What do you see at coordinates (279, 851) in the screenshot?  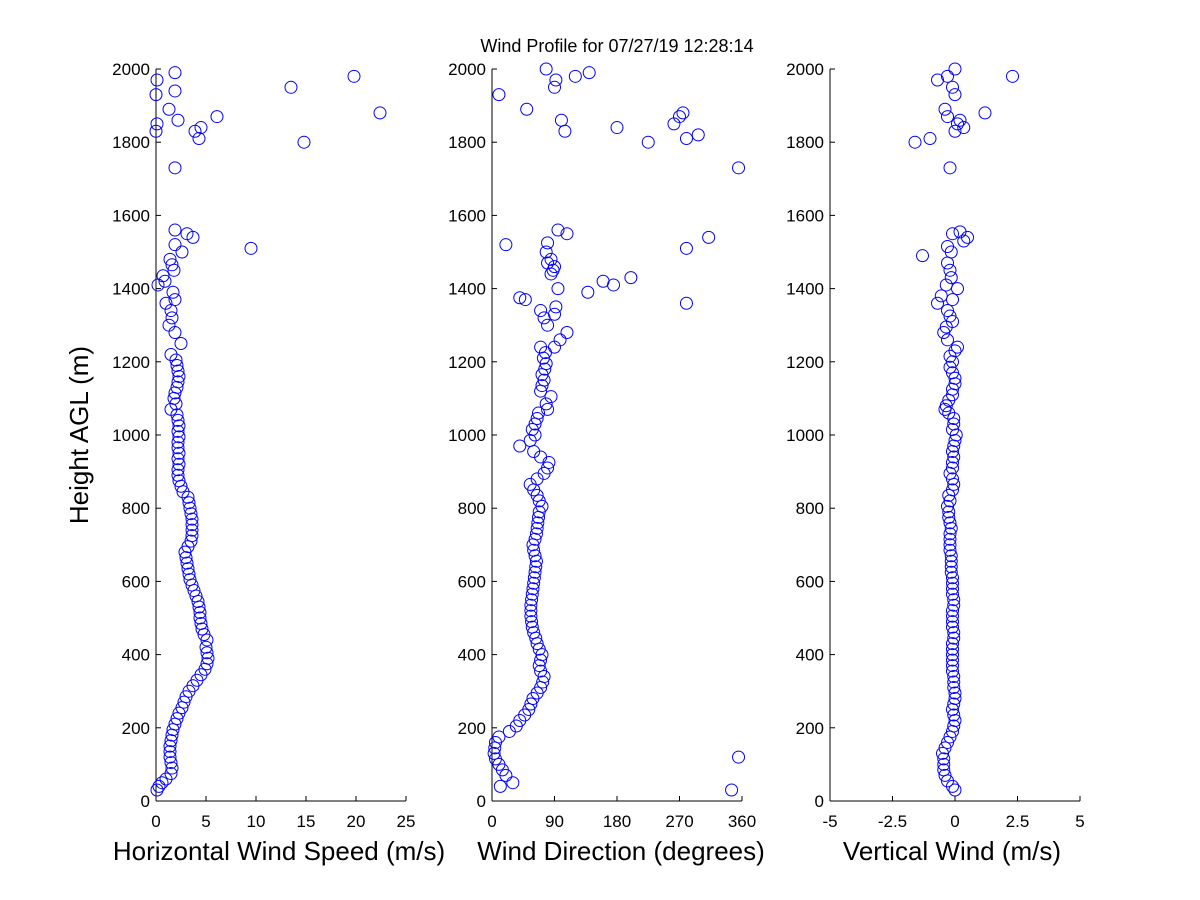 I see `x-axis-label: Horizontal Wind Speed (m/s)` at bounding box center [279, 851].